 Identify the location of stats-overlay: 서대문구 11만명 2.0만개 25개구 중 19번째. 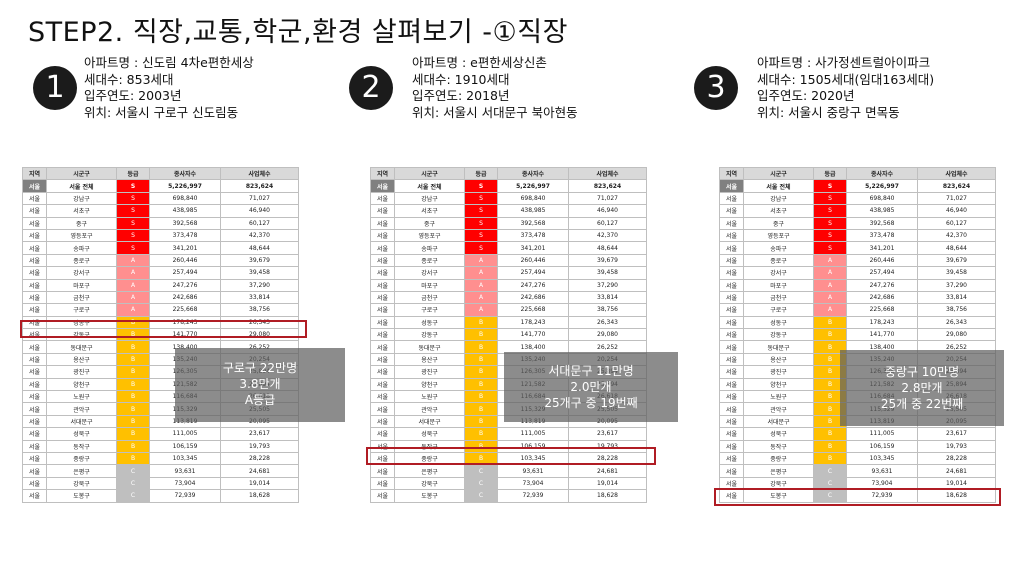
(591, 387).